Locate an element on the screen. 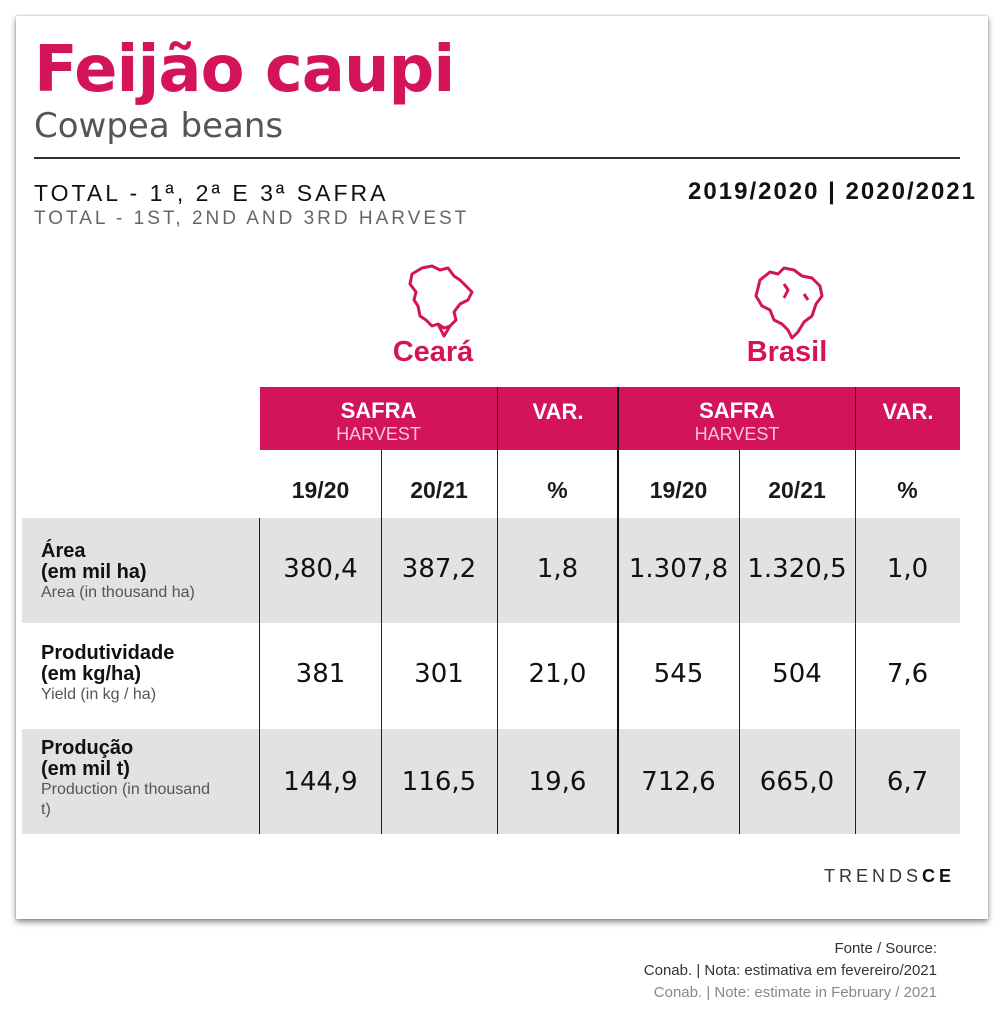 The image size is (1005, 1024). cell-area-brasil-2021: 1.320,5 is located at coordinates (797, 569).